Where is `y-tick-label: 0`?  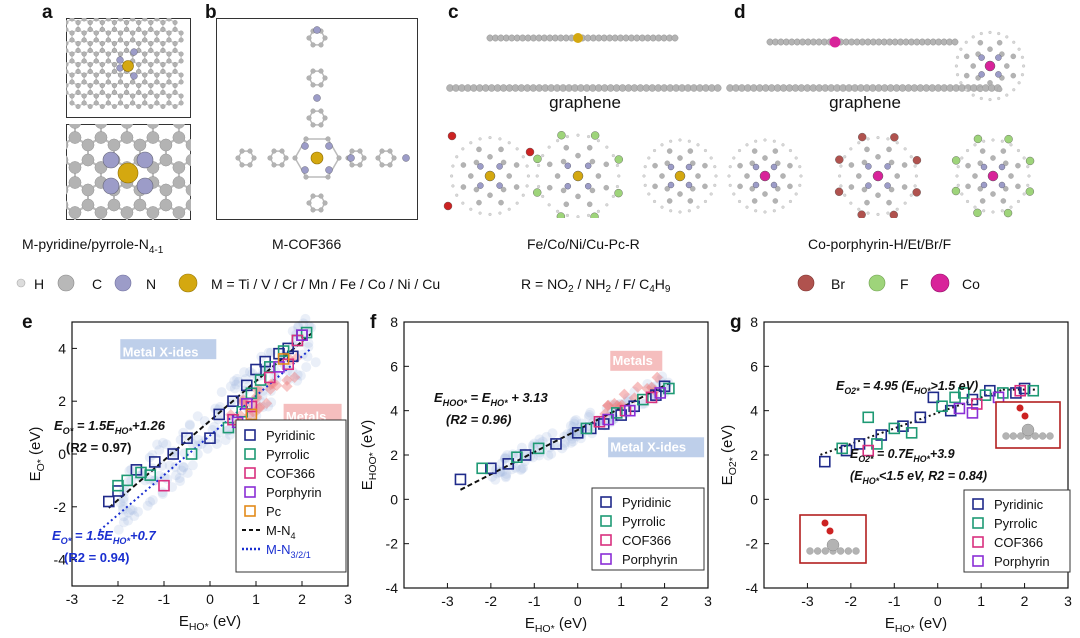 y-tick-label: 0 is located at coordinates (62, 454).